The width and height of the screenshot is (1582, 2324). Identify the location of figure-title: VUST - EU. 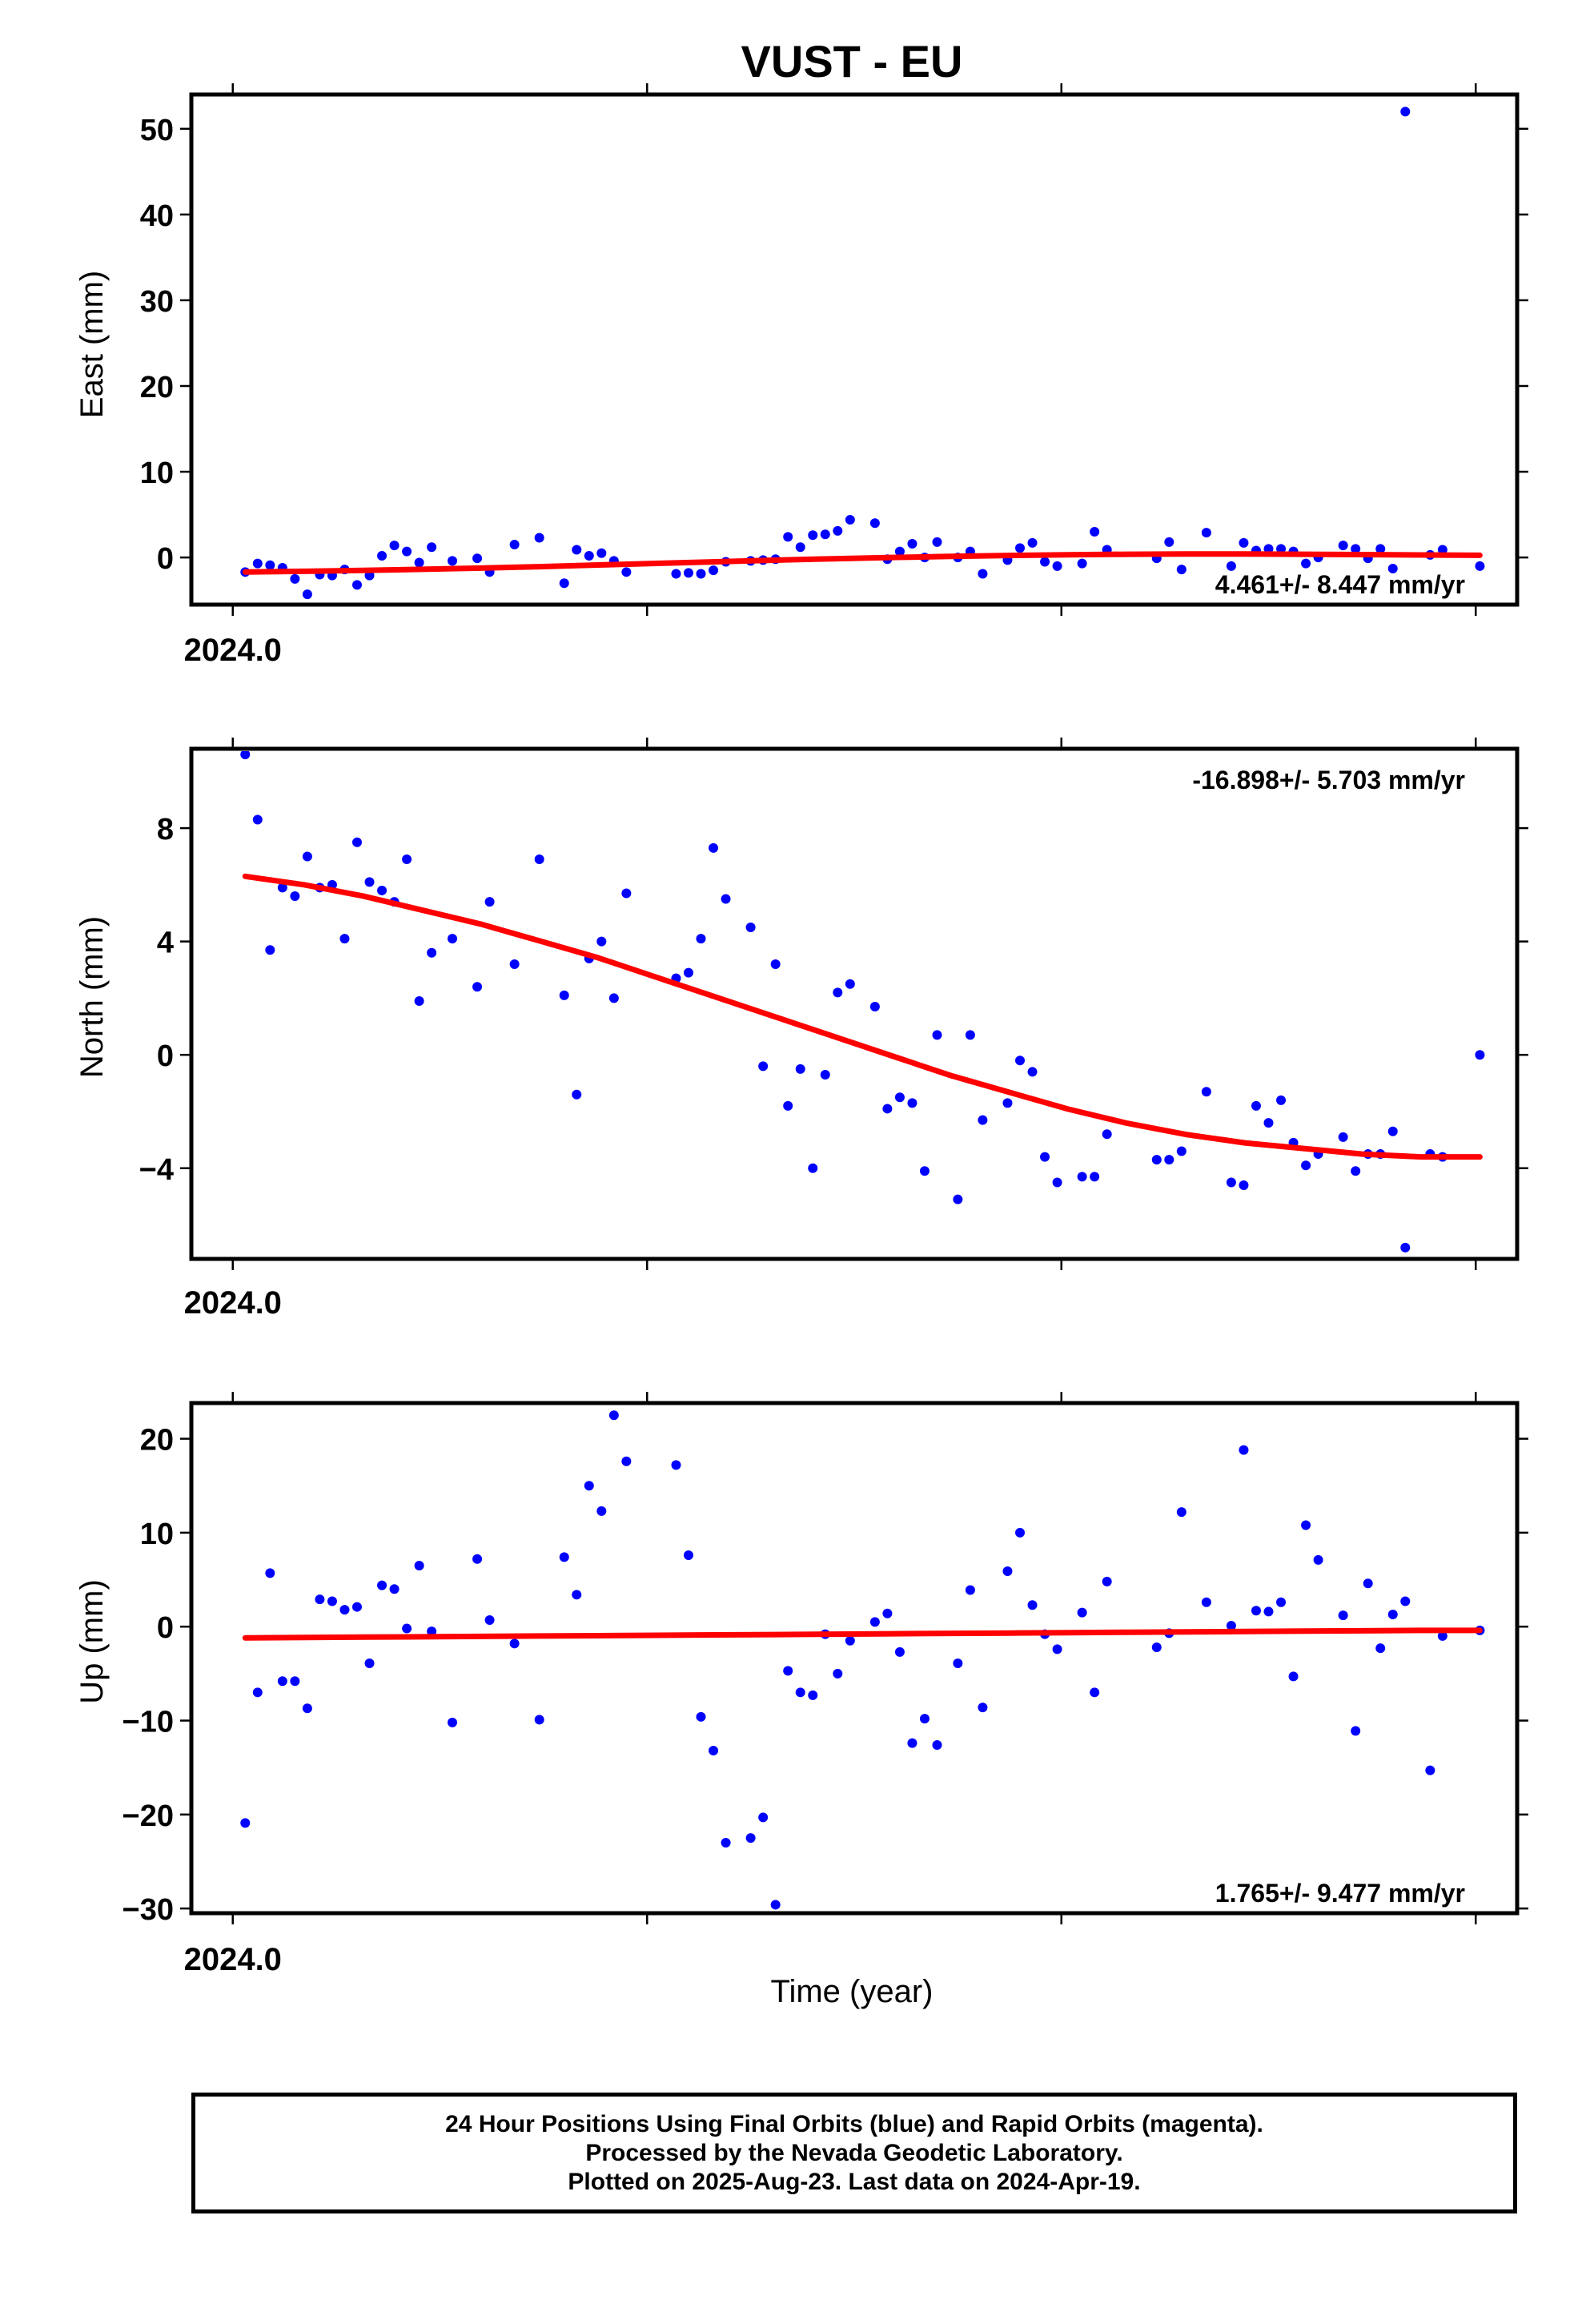
(852, 61).